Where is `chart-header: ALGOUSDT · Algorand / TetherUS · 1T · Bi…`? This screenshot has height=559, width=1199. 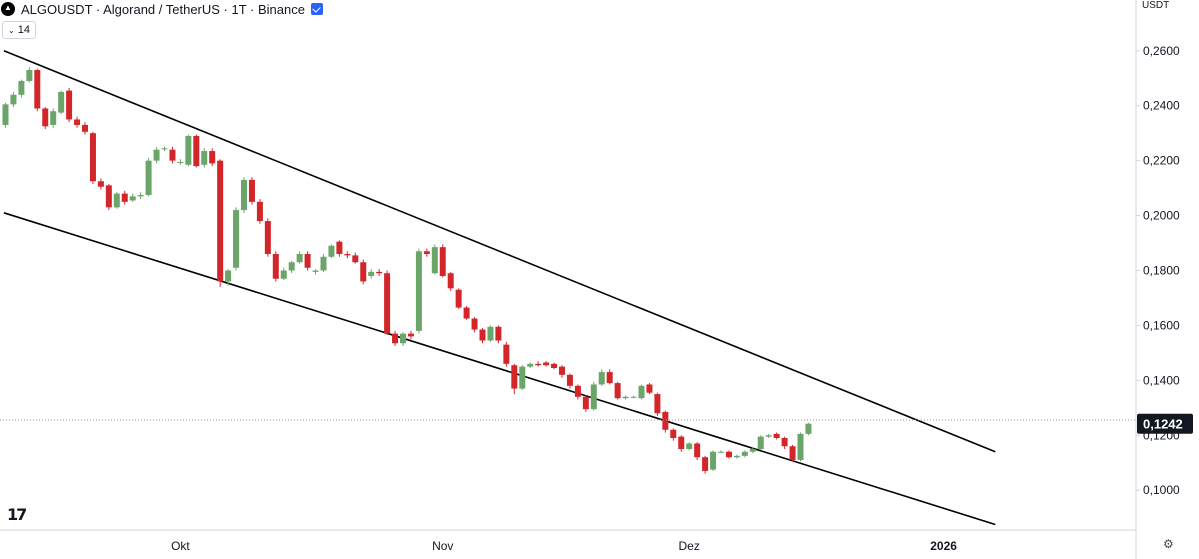 chart-header: ALGOUSDT · Algorand / TetherUS · 1T · Bi… is located at coordinates (161, 9).